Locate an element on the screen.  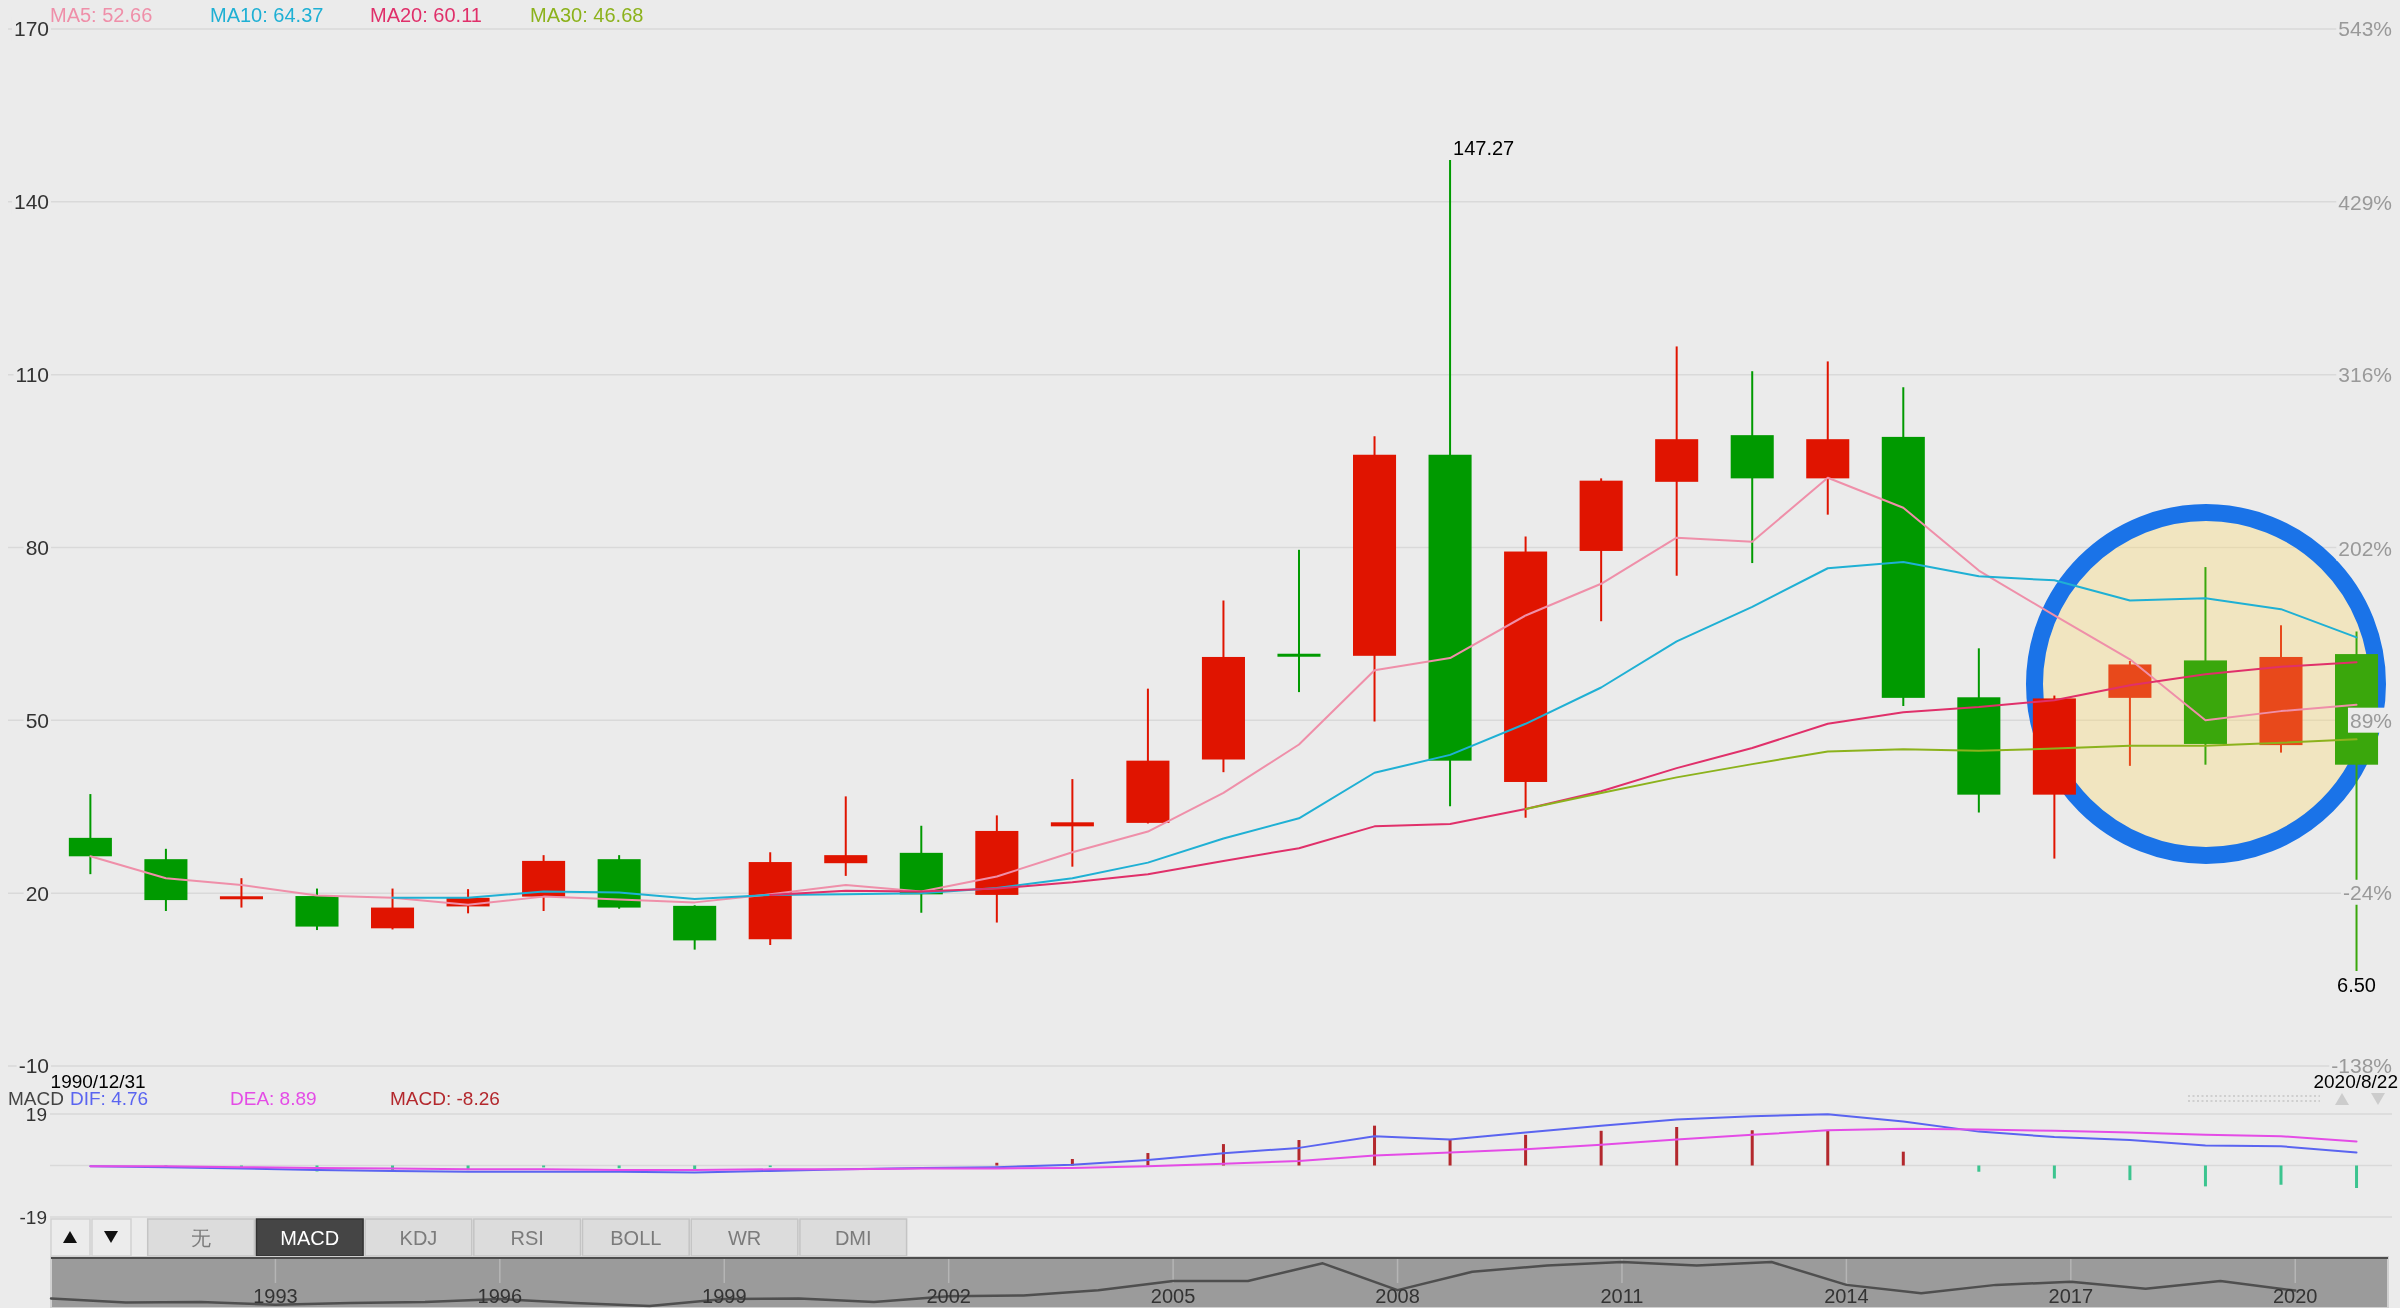
x-tick-label: 1993 is located at coordinates (275, 1296).